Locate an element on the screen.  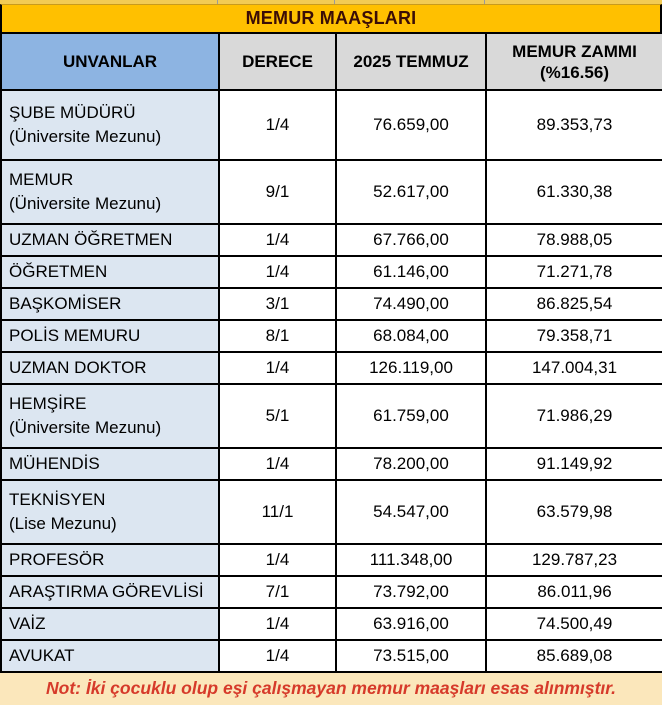
cell-salary-2025-temmuz: 54.547,00 is located at coordinates (411, 512).